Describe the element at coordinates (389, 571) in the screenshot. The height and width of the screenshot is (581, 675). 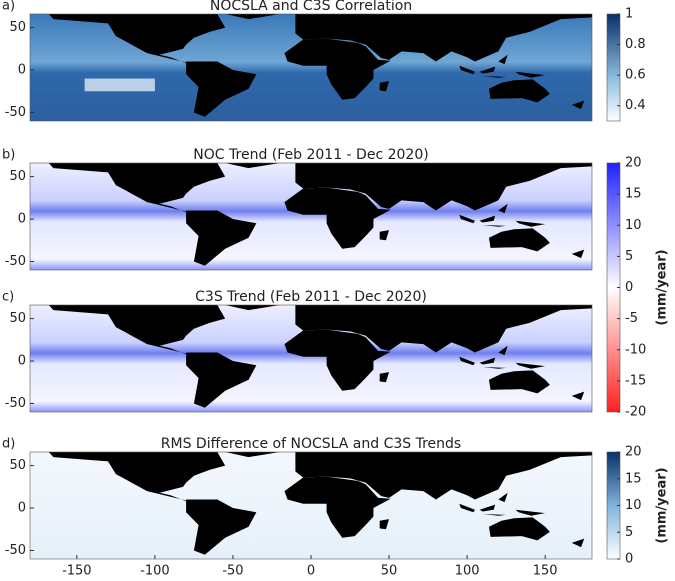
I see `x-tick-label: 50` at that location.